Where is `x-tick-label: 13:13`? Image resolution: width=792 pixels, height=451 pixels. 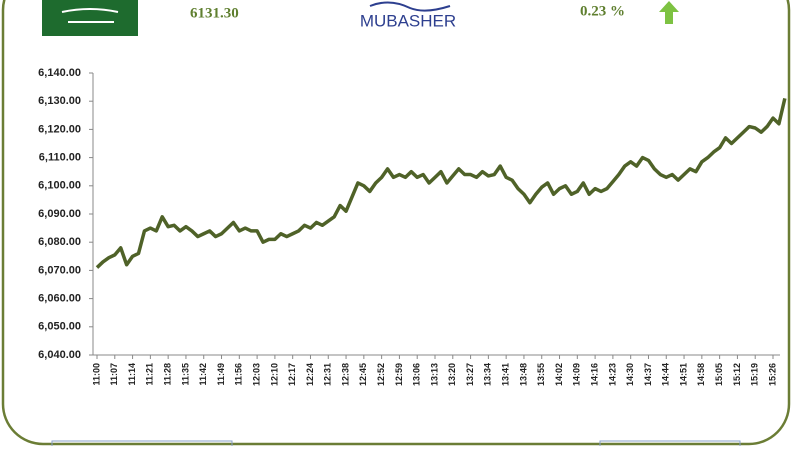 x-tick-label: 13:13 is located at coordinates (434, 374).